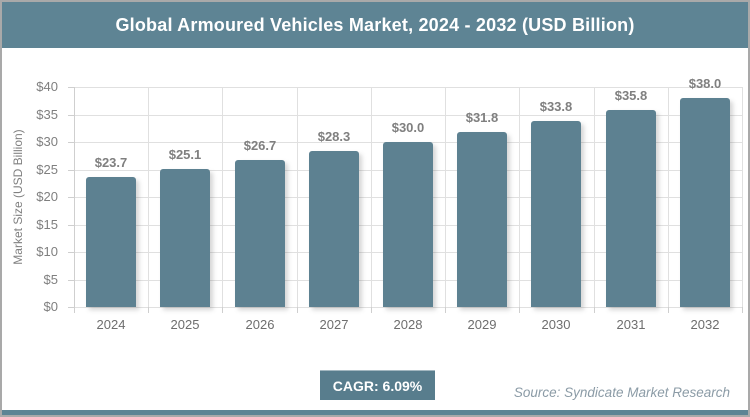 The height and width of the screenshot is (417, 750). What do you see at coordinates (334, 324) in the screenshot?
I see `x-tick-label: 2027` at bounding box center [334, 324].